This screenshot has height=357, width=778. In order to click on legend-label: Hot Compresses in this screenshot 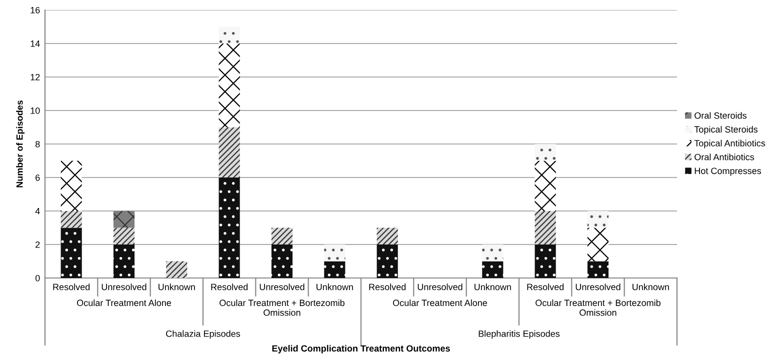, I will do `click(728, 172)`.